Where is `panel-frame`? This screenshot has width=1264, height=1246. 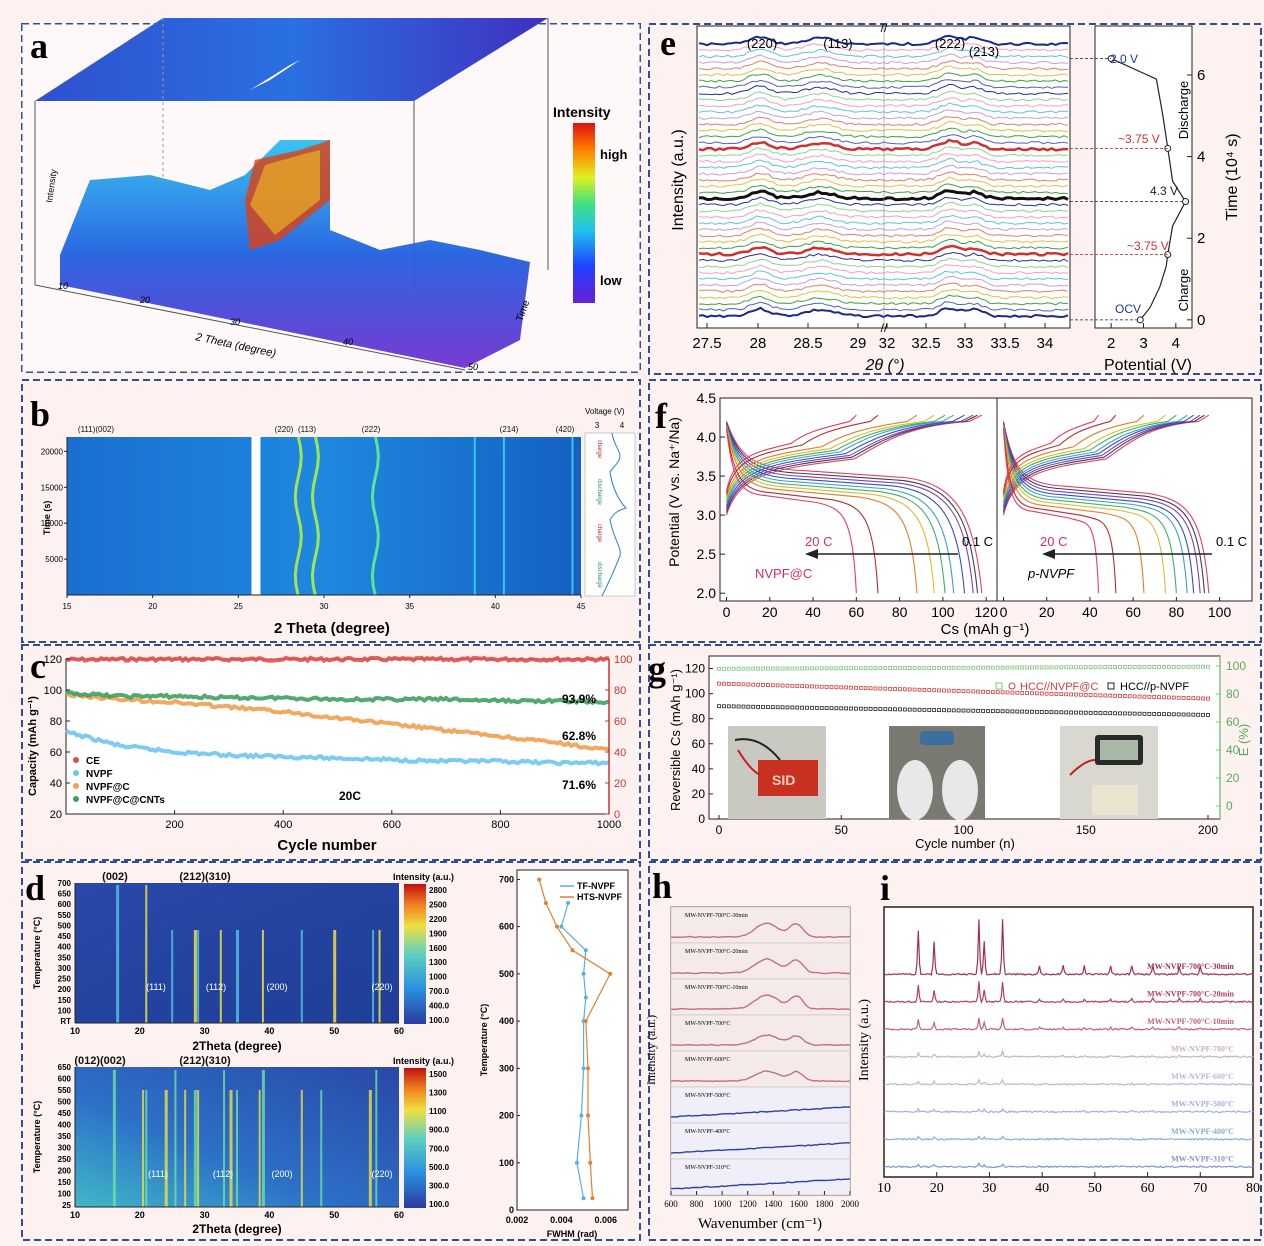 panel-frame is located at coordinates (331, 511).